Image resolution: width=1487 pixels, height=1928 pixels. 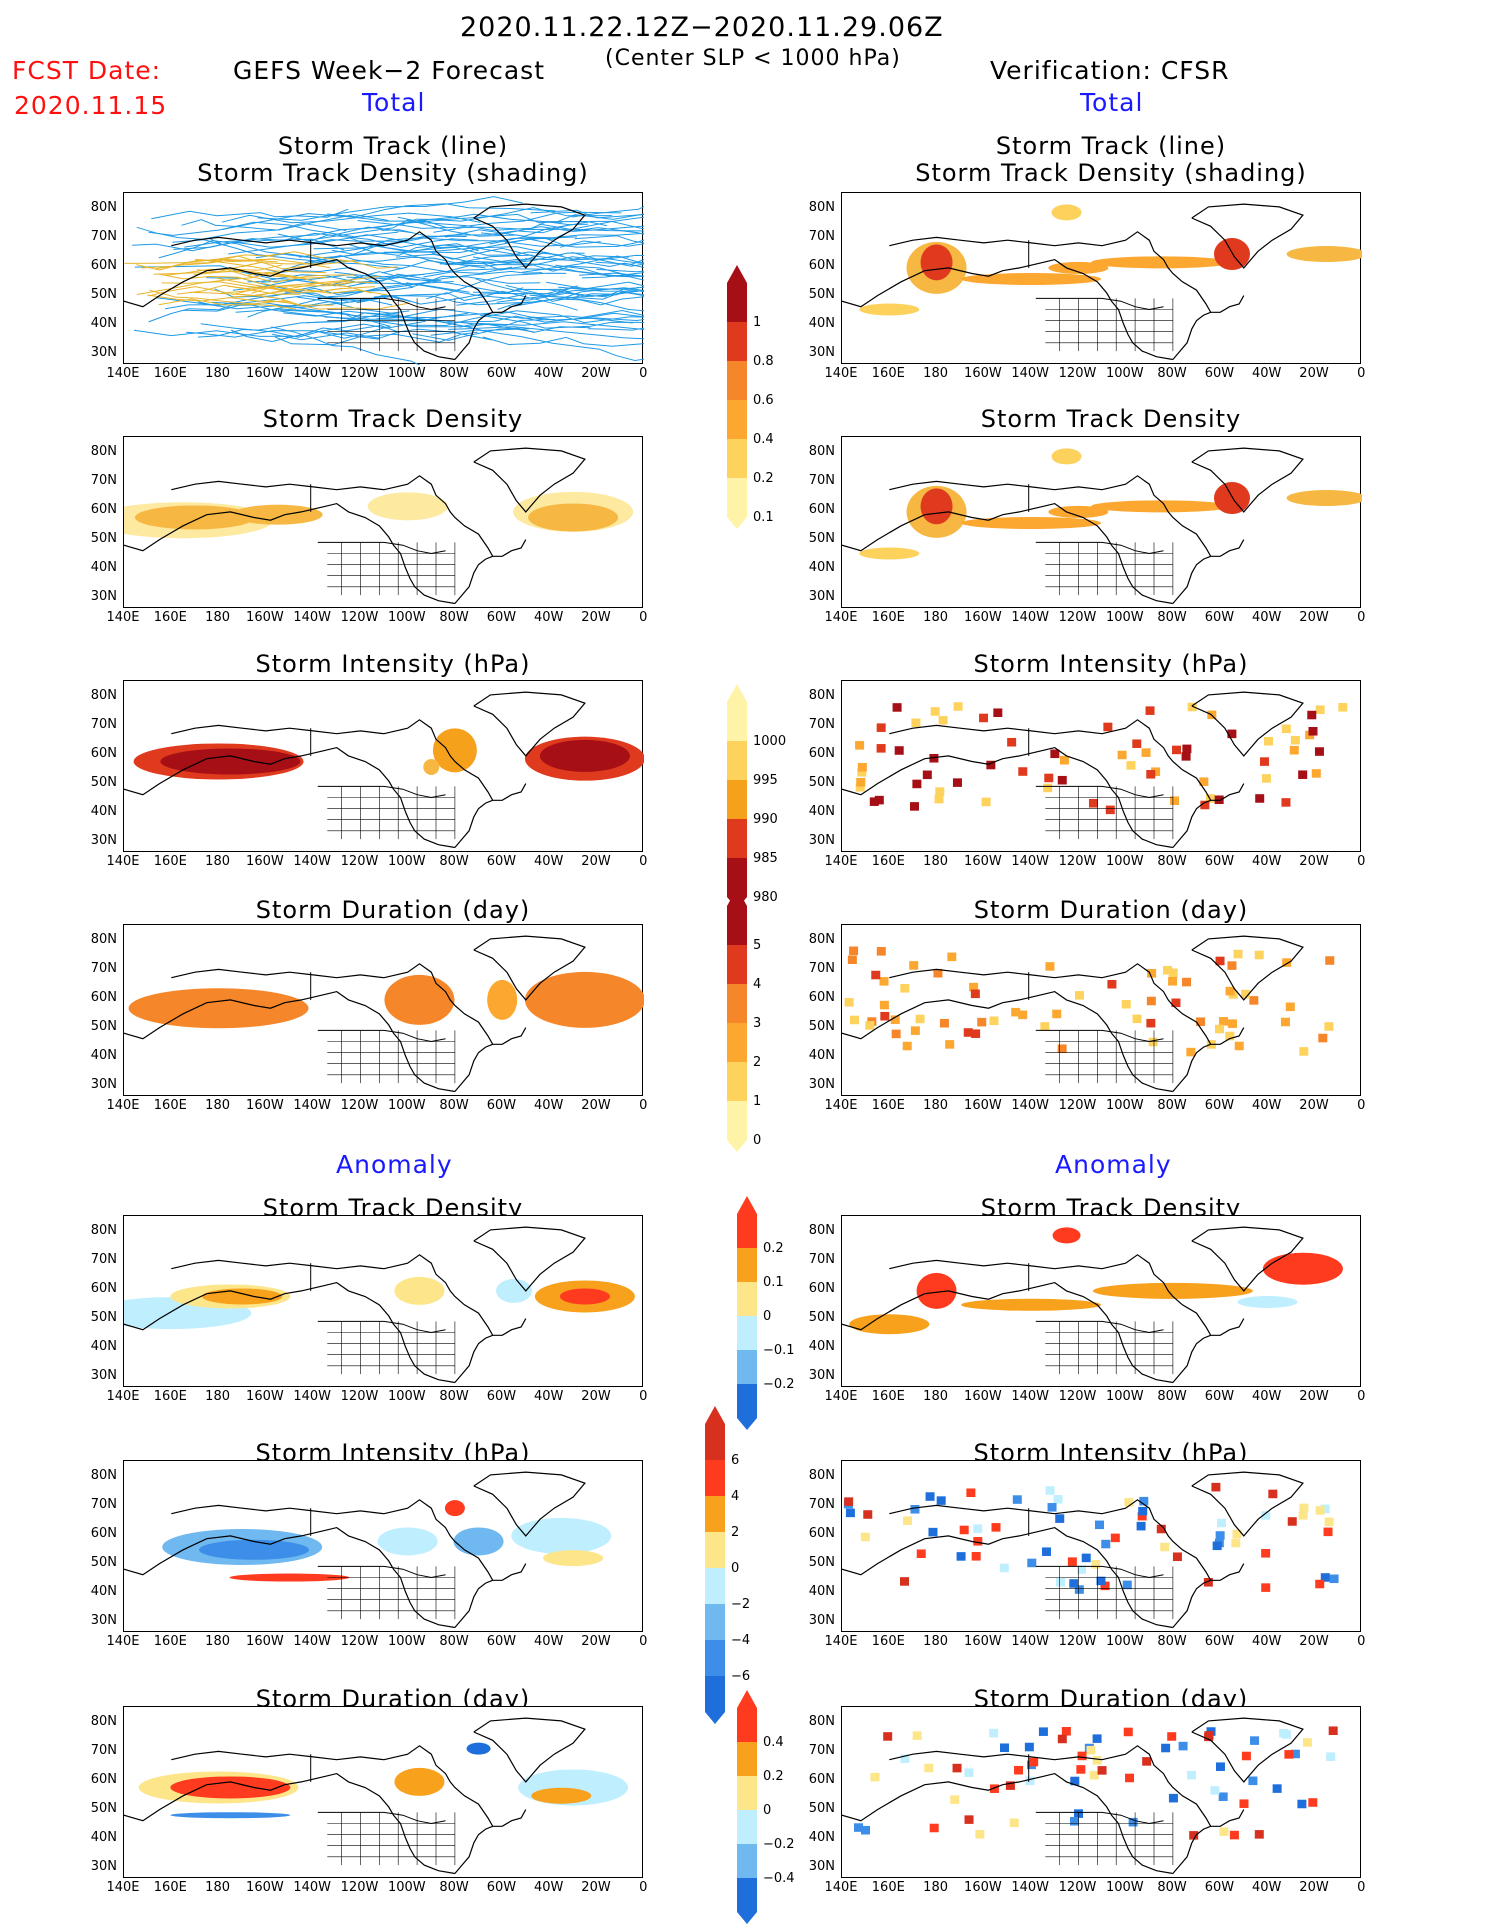 What do you see at coordinates (393, 146) in the screenshot?
I see `left-title-track-line: Storm Track (line)` at bounding box center [393, 146].